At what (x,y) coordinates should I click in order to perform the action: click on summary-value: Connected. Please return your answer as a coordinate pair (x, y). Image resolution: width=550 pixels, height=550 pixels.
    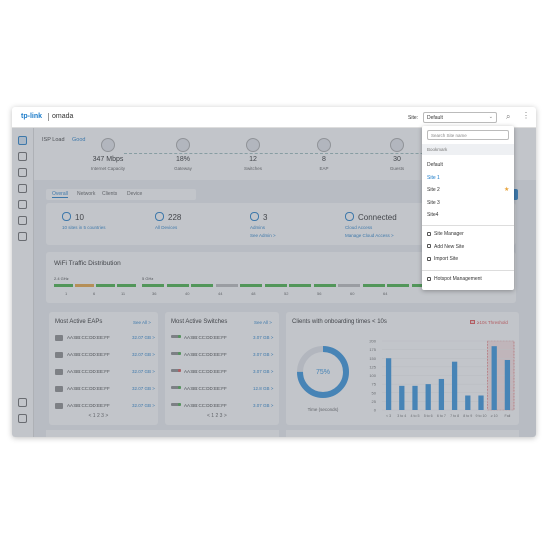
    Looking at the image, I should click on (377, 217).